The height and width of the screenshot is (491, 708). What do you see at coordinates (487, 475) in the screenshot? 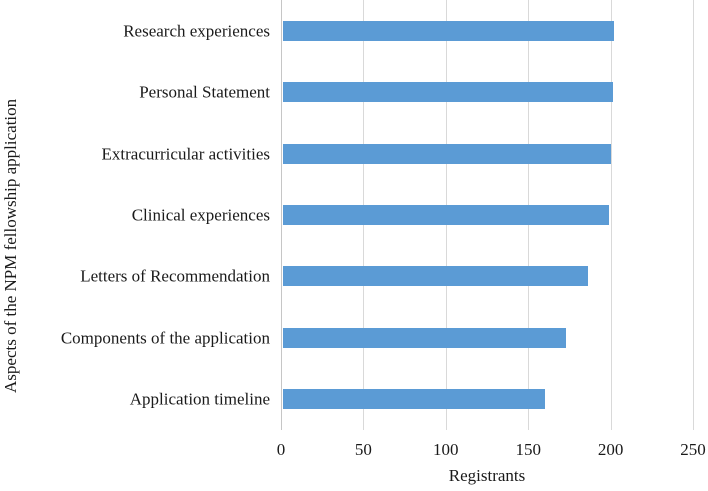
I see `x-axis-title: Registrants` at bounding box center [487, 475].